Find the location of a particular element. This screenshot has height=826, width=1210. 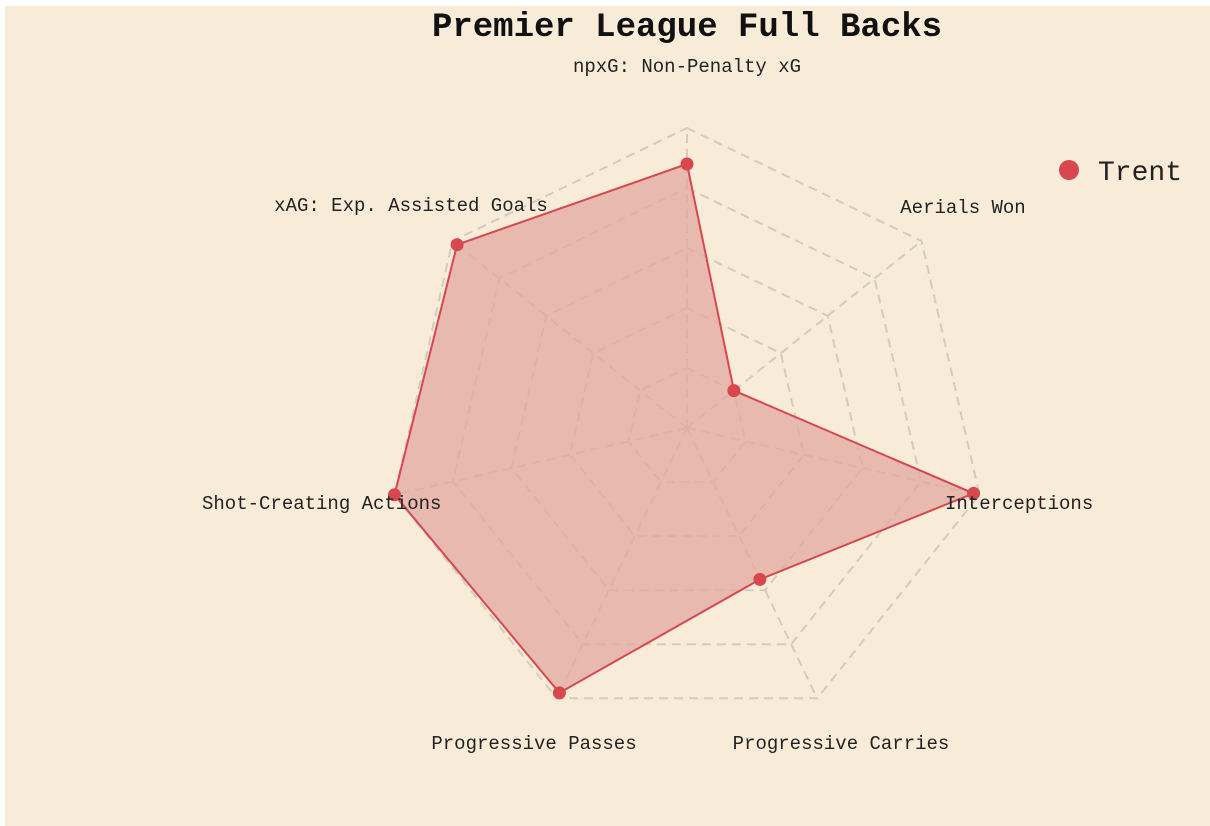

axis-label: Progressive Passes is located at coordinates (533, 744).